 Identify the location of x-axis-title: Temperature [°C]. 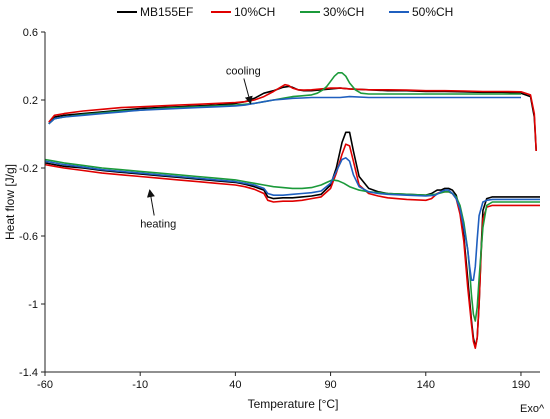
(293, 404).